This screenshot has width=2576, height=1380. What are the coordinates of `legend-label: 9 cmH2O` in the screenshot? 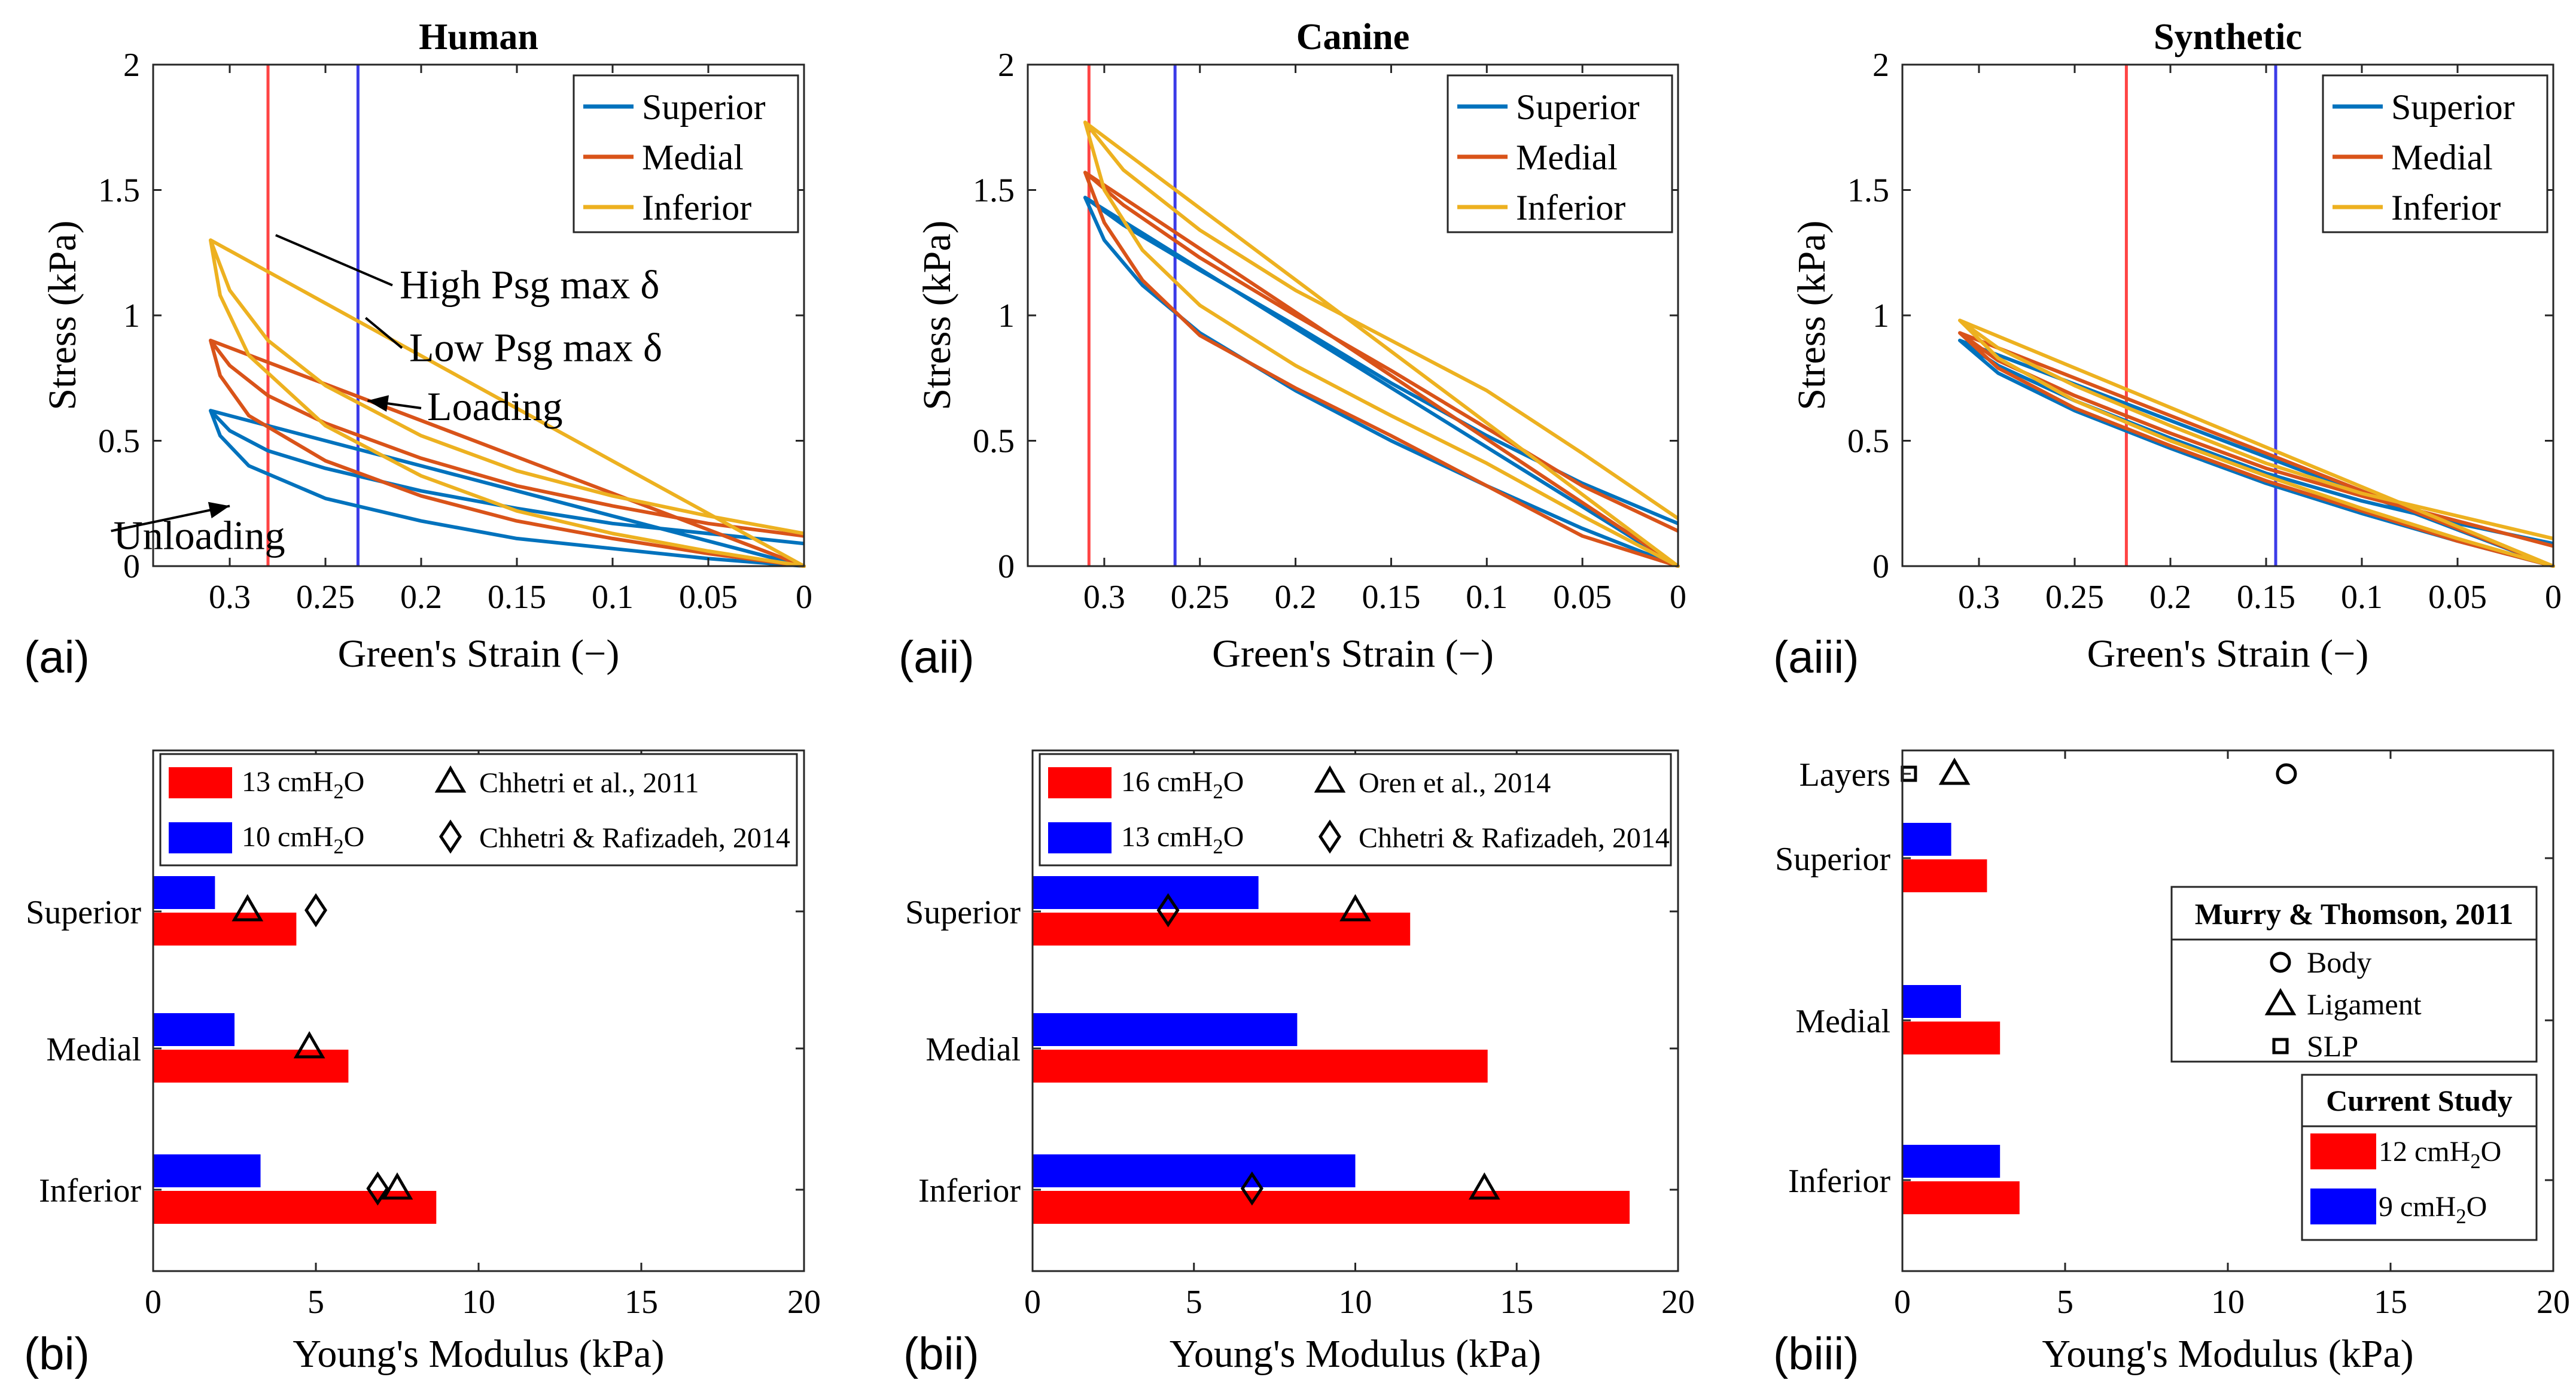 It's located at (2433, 1210).